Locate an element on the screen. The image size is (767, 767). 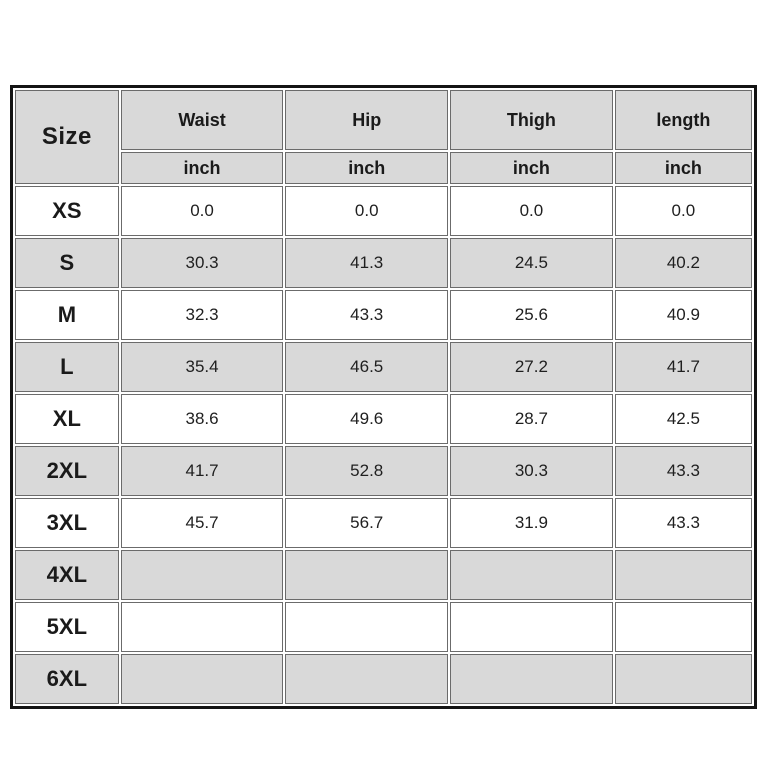
table-row-s: S 30.3 41.3 24.5 40.2 is located at coordinates (383, 263).